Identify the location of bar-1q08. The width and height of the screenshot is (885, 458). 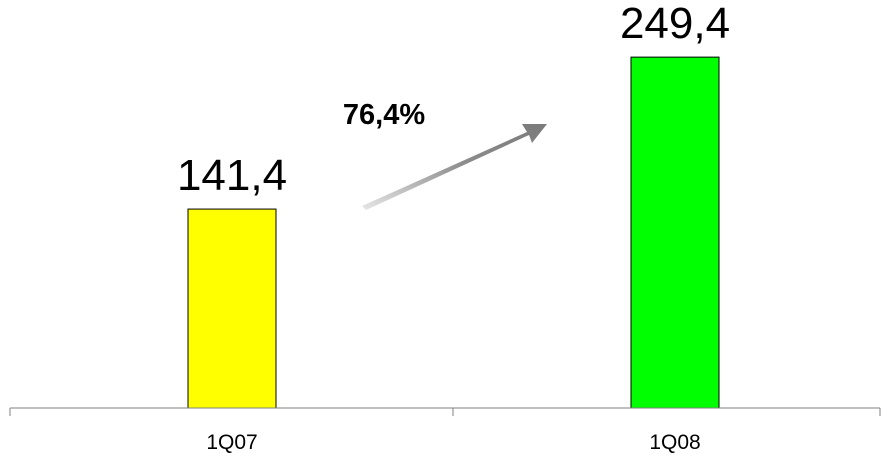
(675, 232).